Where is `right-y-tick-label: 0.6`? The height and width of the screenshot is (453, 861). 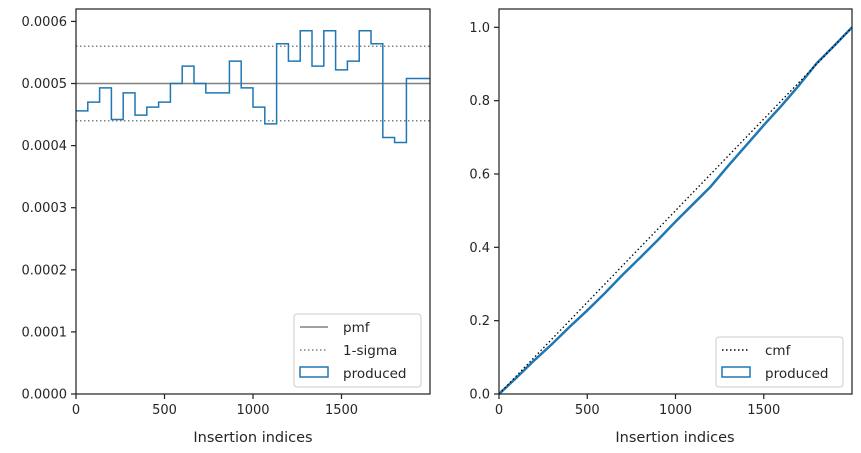 right-y-tick-label: 0.6 is located at coordinates (479, 175).